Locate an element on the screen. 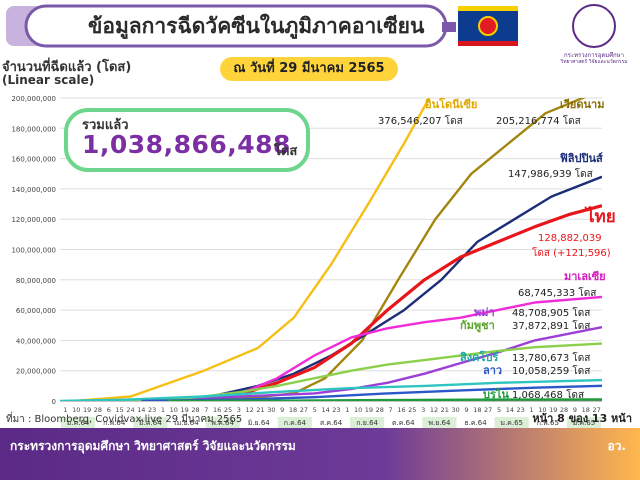 The height and width of the screenshot is (480, 640). series-name-label: อินโดนีเซีย is located at coordinates (451, 104).